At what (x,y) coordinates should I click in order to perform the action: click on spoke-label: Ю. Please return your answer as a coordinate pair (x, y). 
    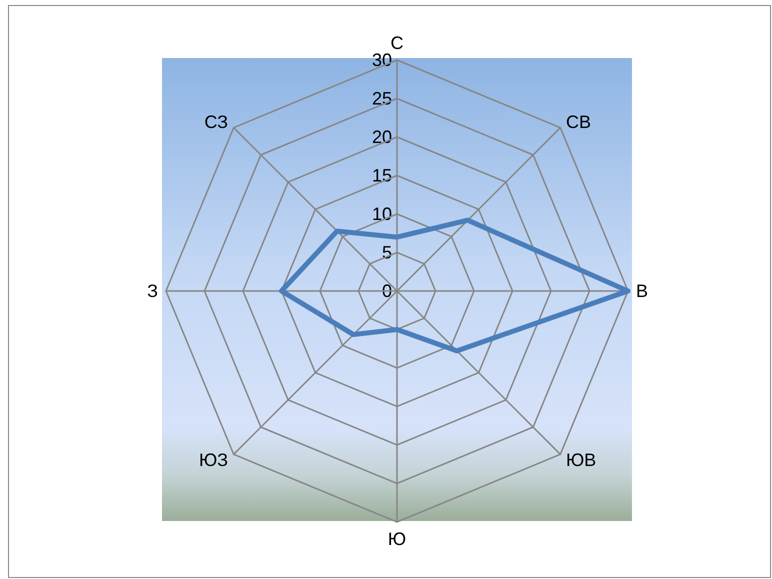
    Looking at the image, I should click on (397, 539).